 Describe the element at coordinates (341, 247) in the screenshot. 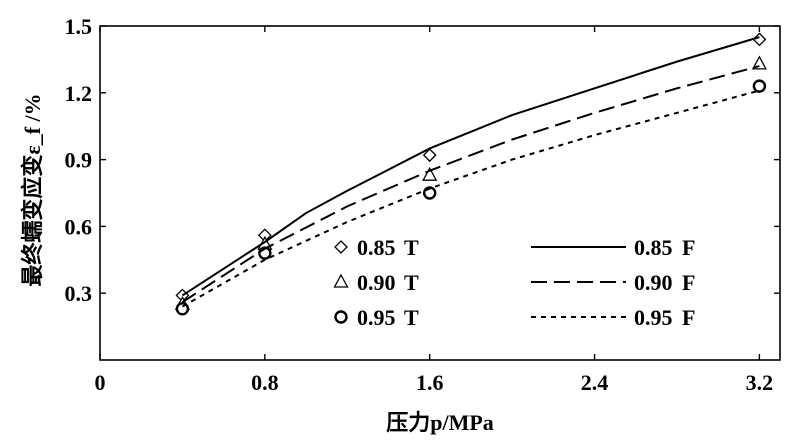

I see `legend-marker-diamond` at that location.